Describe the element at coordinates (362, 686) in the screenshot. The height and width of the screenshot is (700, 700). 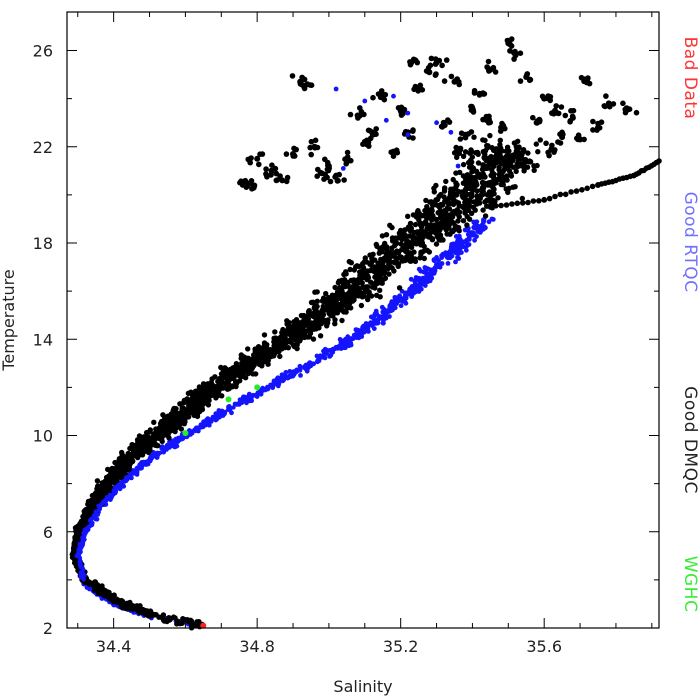
I see `x-axis-title: Salinity` at that location.